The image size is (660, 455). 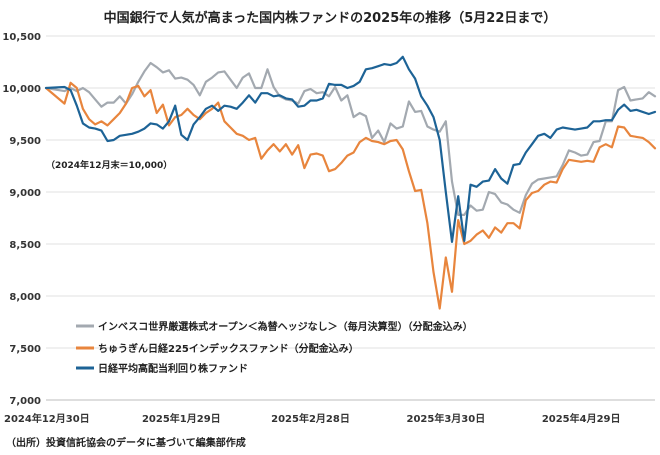 What do you see at coordinates (228, 348) in the screenshot?
I see `legend-label-2: ちゅうぎん日経225インデックスファンド（分配金込み）` at bounding box center [228, 348].